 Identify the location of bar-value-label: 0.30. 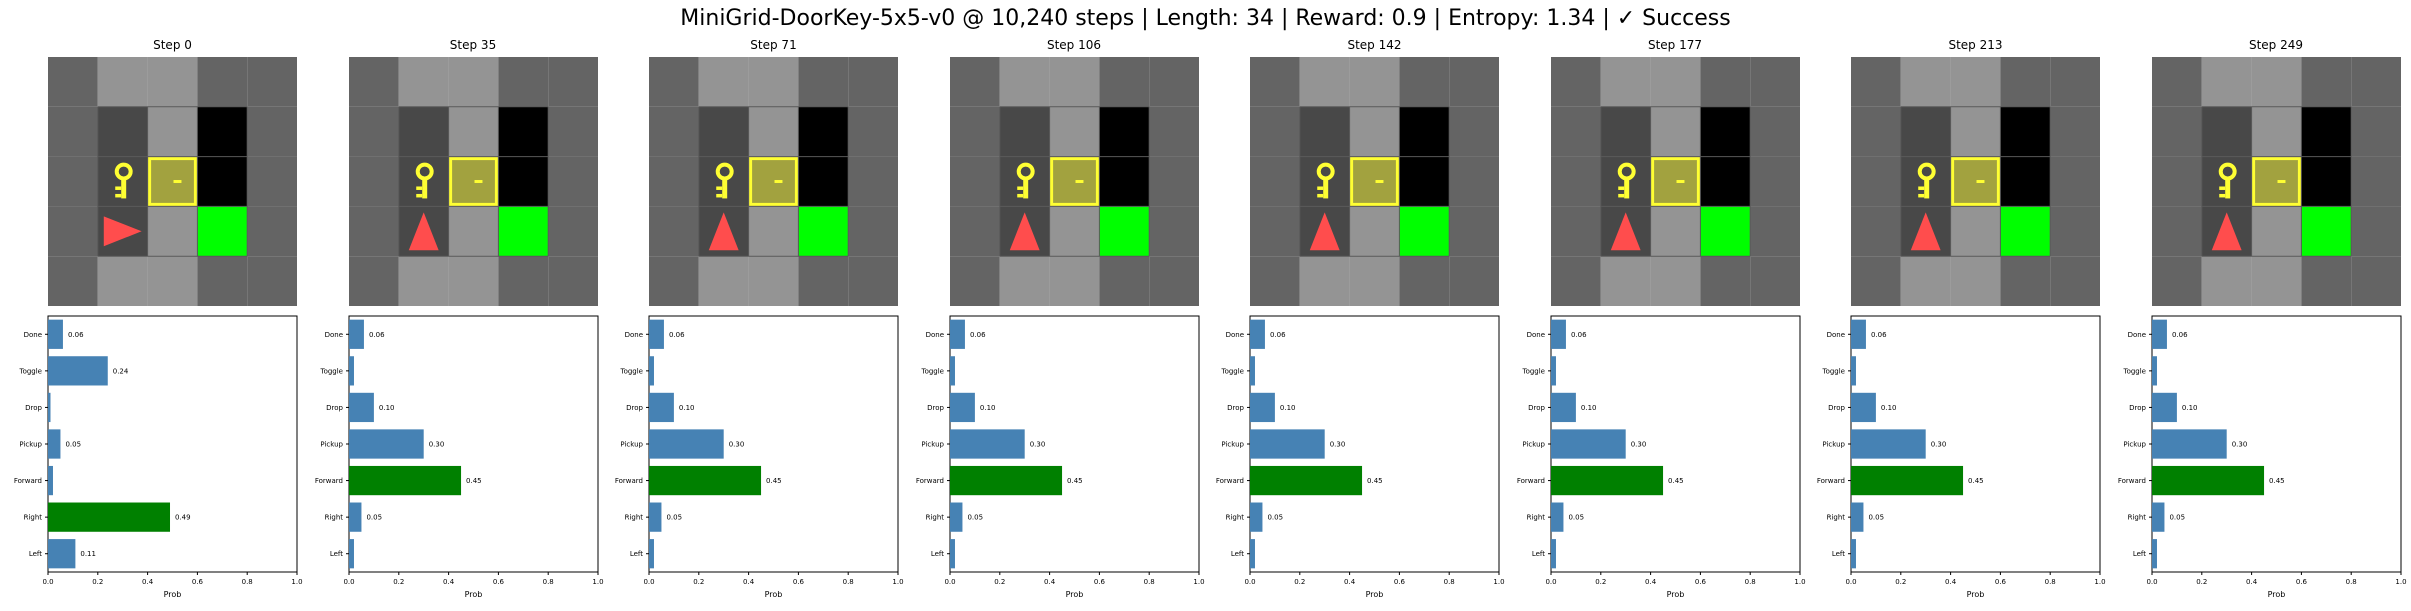
(2239, 445).